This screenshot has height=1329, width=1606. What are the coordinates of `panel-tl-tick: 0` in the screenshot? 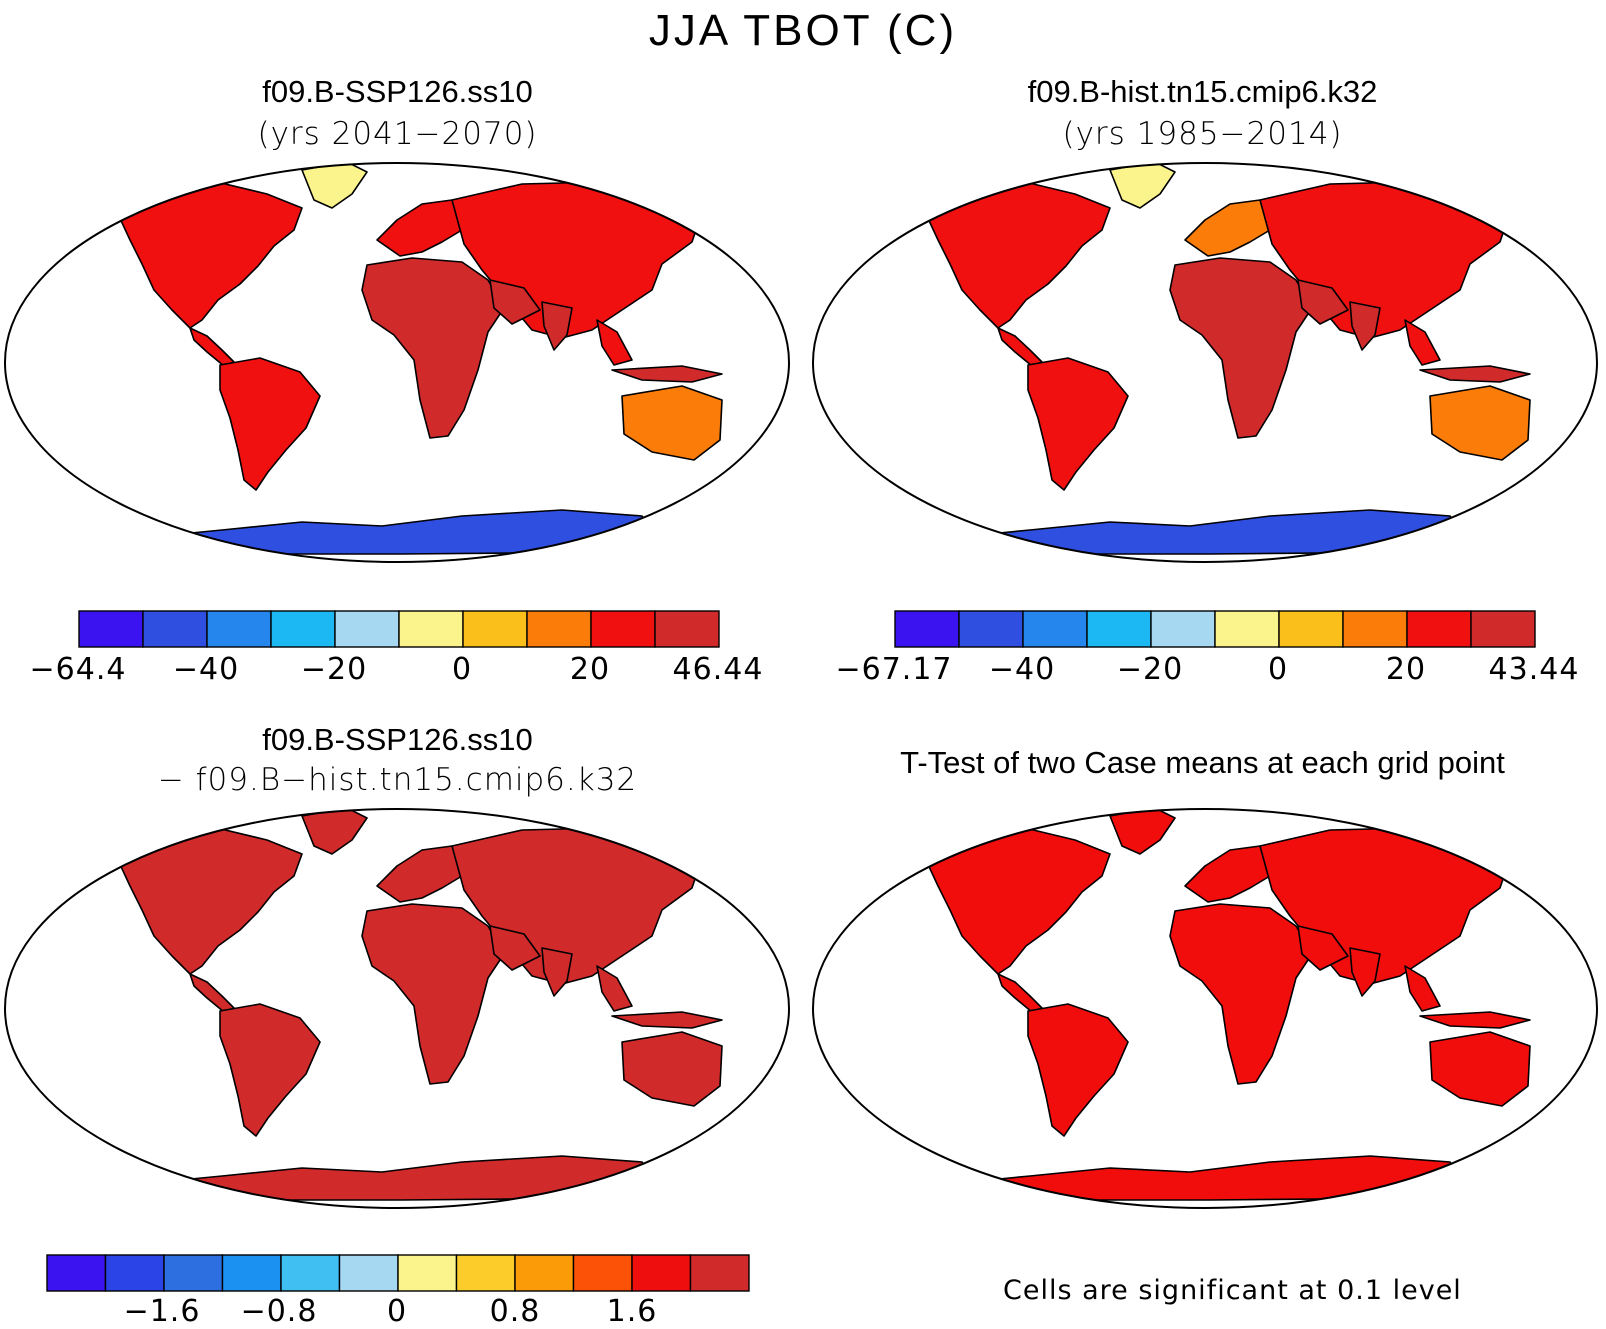 It's located at (462, 669).